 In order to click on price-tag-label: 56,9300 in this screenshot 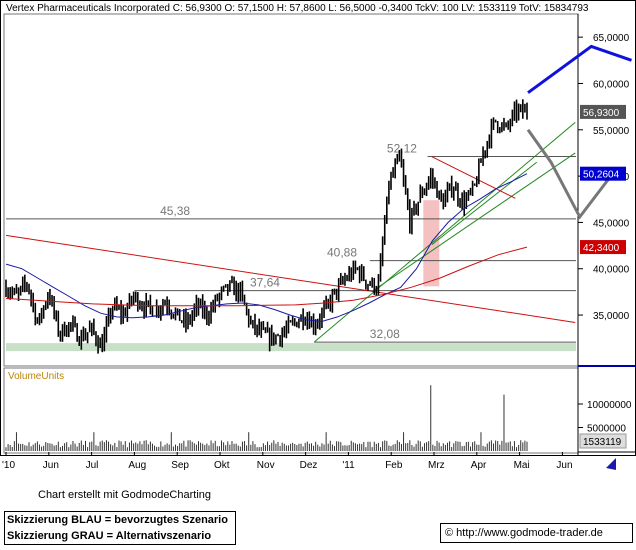, I will do `click(601, 113)`.